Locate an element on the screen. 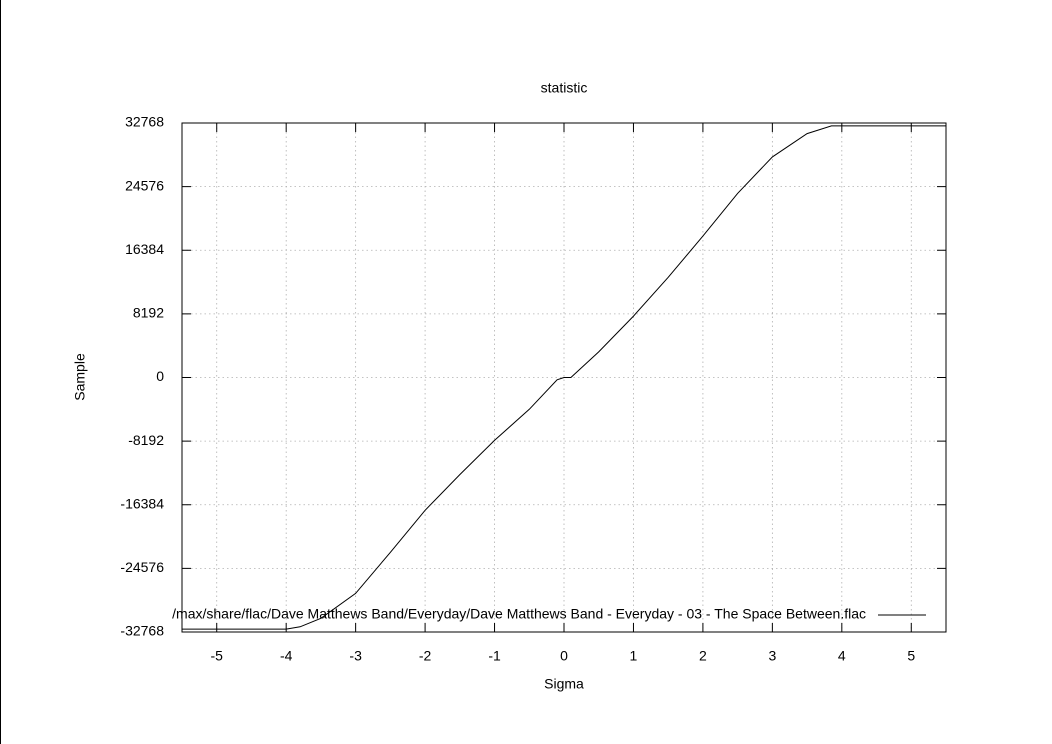 The image size is (1052, 744). y-tick-label: -8192 is located at coordinates (146, 440).